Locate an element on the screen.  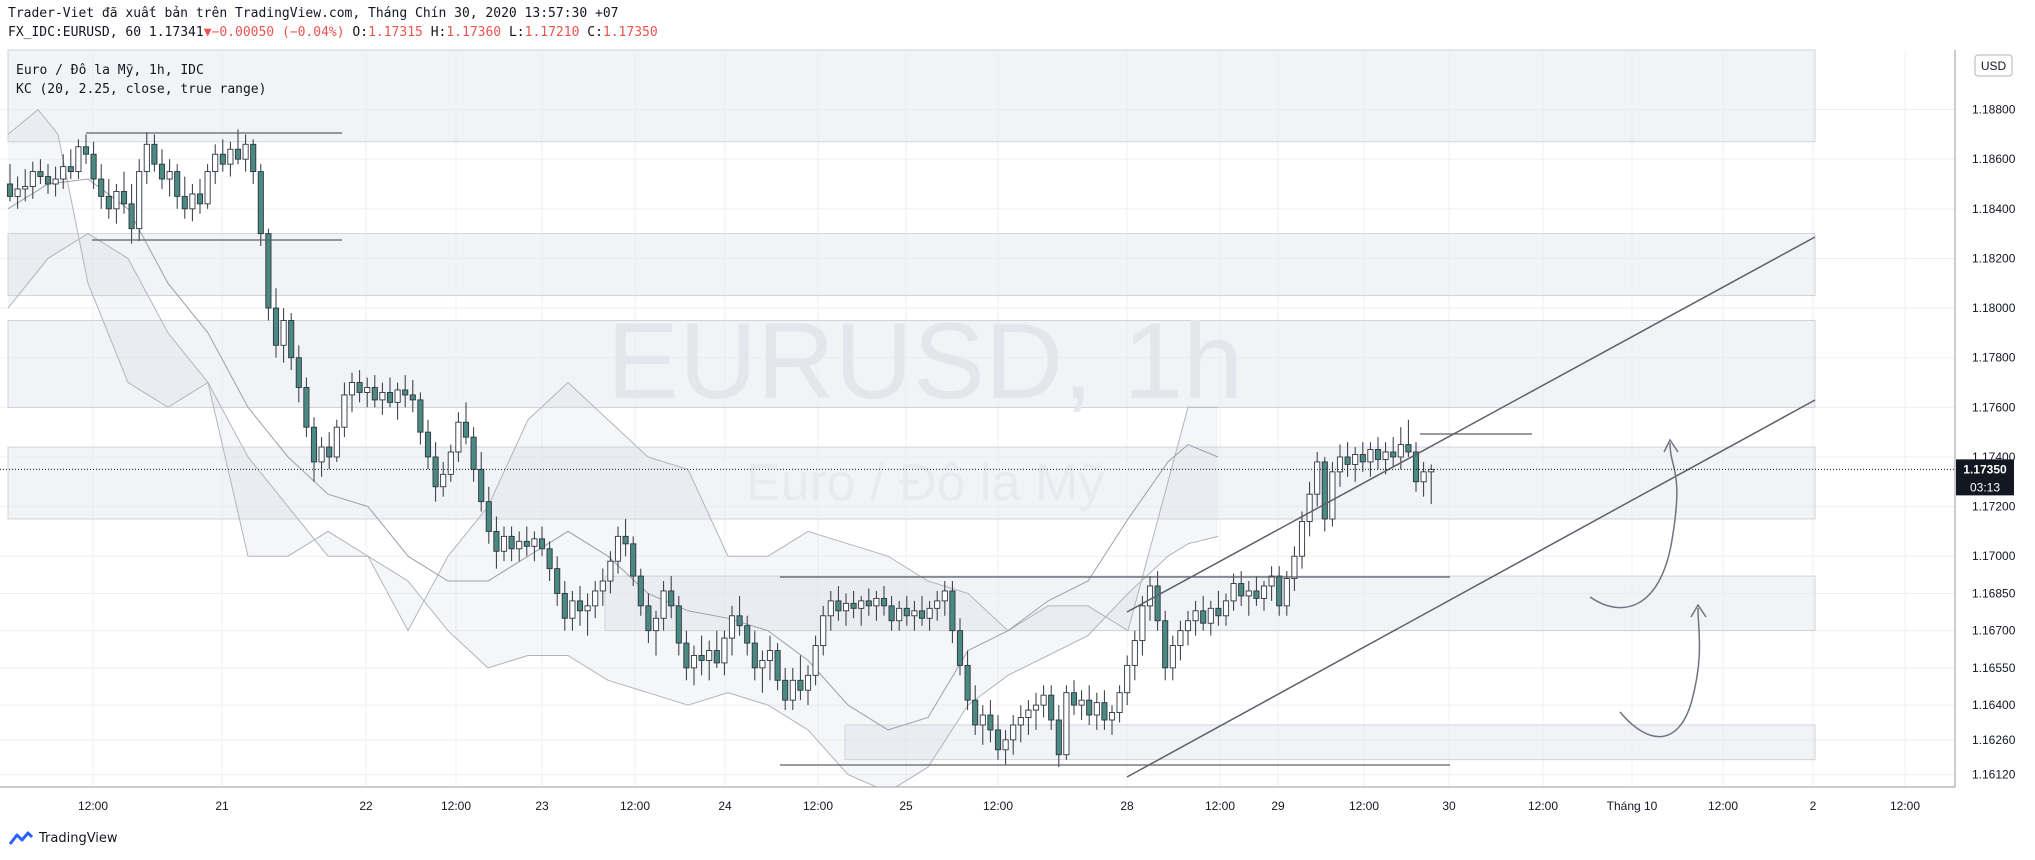
price-tick-6: 1.17600 is located at coordinates (1994, 407).